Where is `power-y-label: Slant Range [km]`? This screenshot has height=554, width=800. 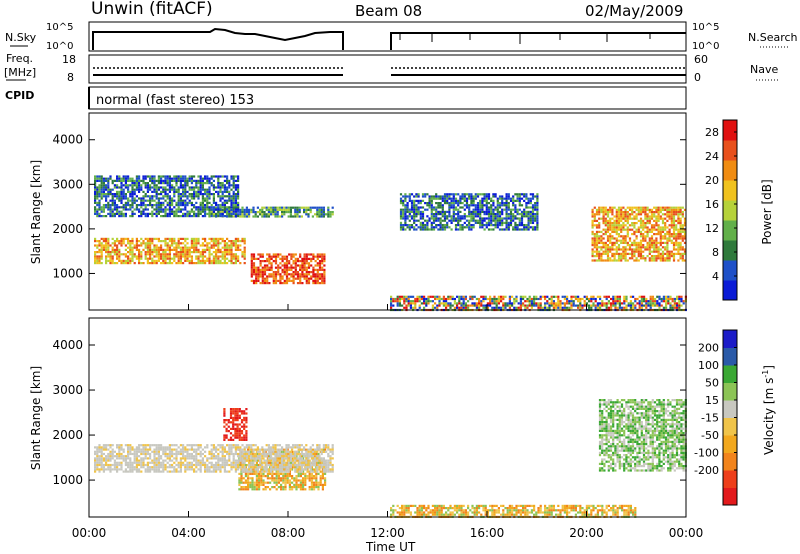 power-y-label: Slant Range [km] is located at coordinates (36, 212).